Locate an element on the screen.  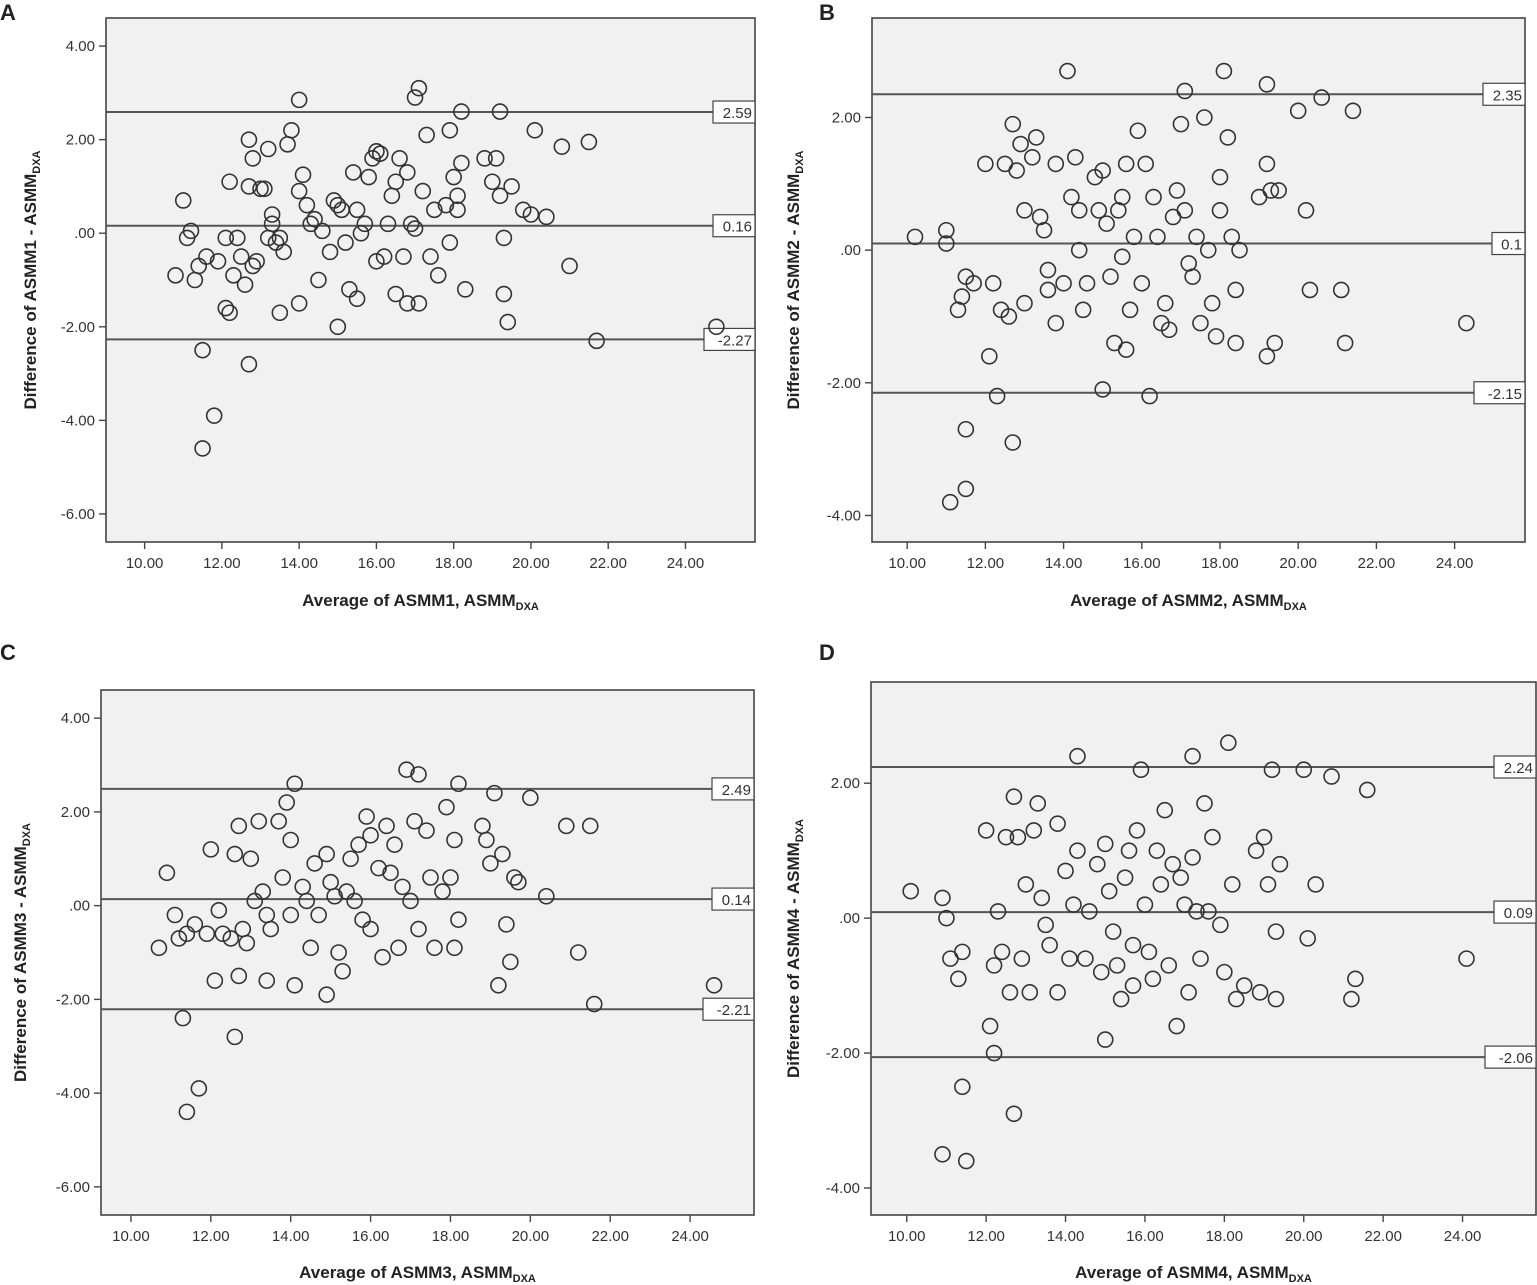
x-tick-label: 18.00 is located at coordinates (1220, 563).